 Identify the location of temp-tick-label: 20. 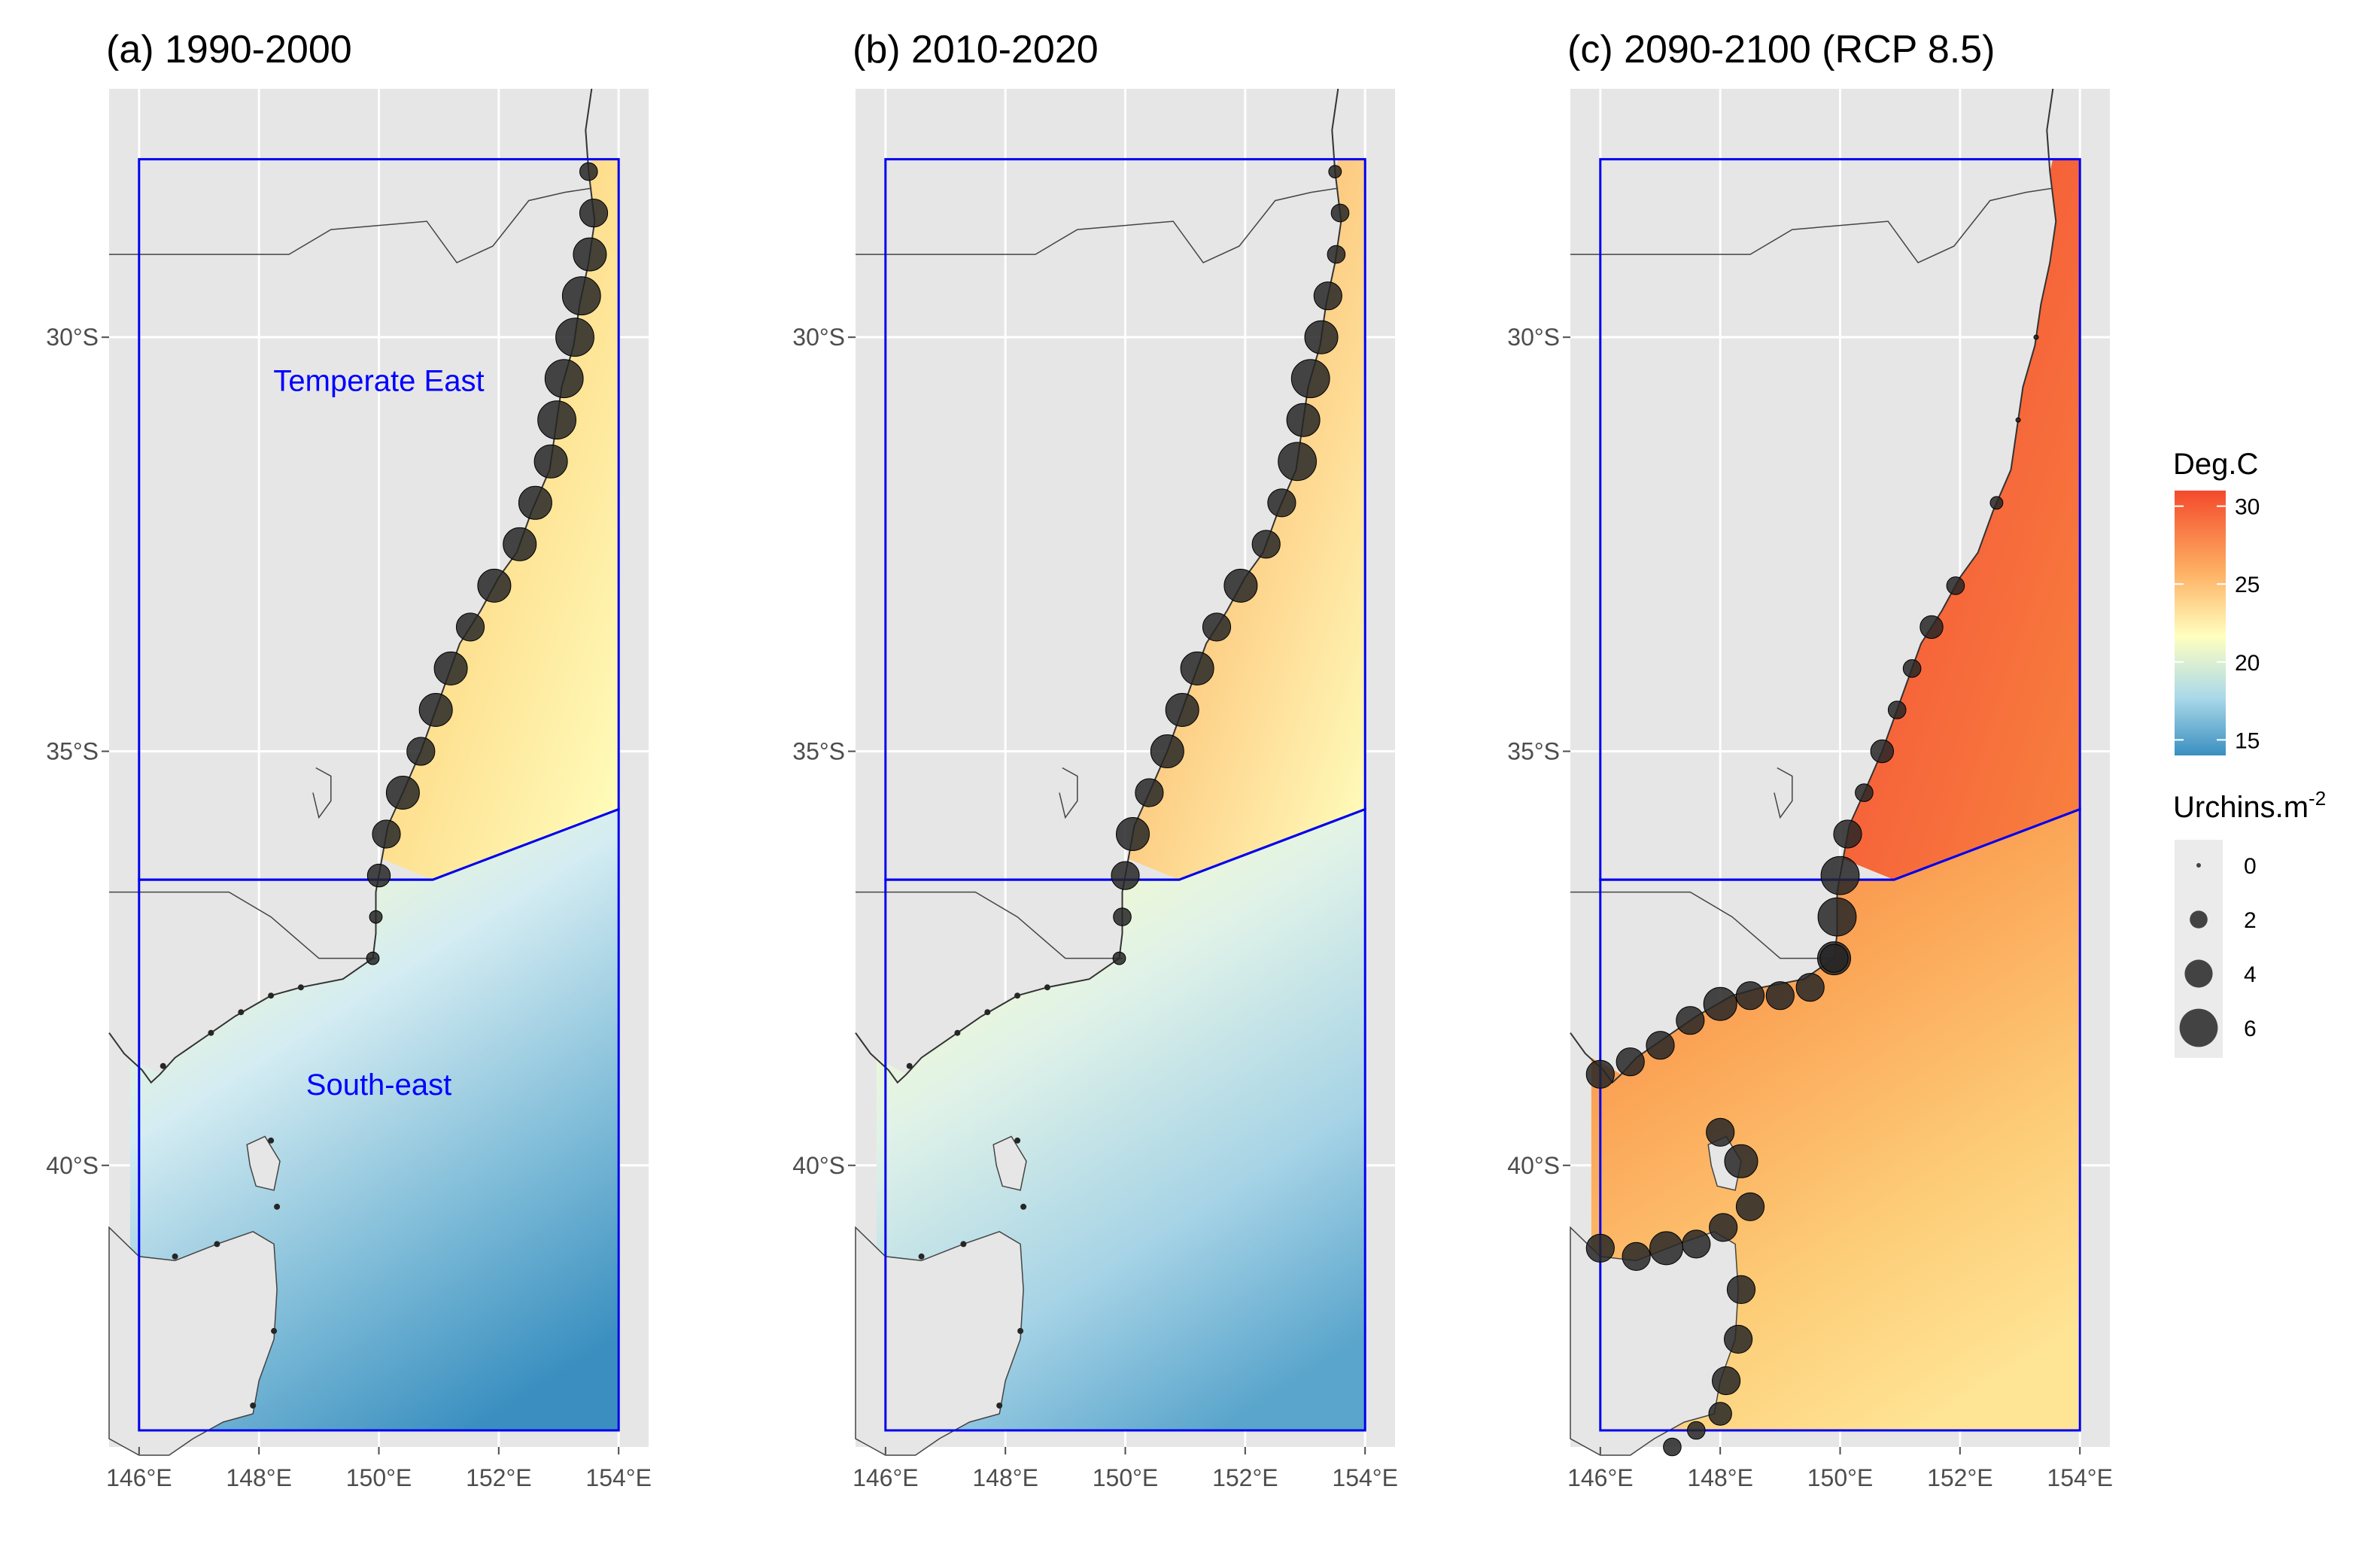
(2247, 663).